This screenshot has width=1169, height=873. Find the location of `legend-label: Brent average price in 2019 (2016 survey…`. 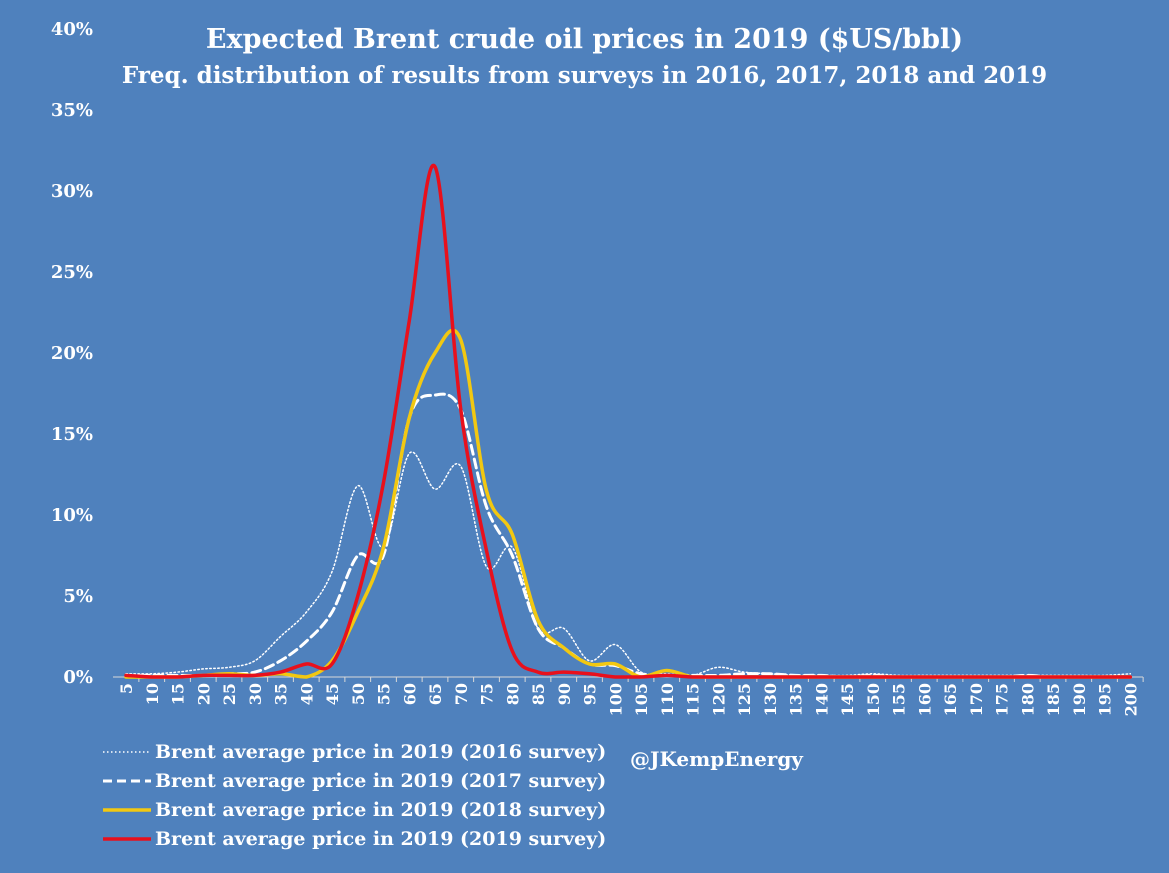

legend-label: Brent average price in 2019 (2016 survey… is located at coordinates (381, 751).